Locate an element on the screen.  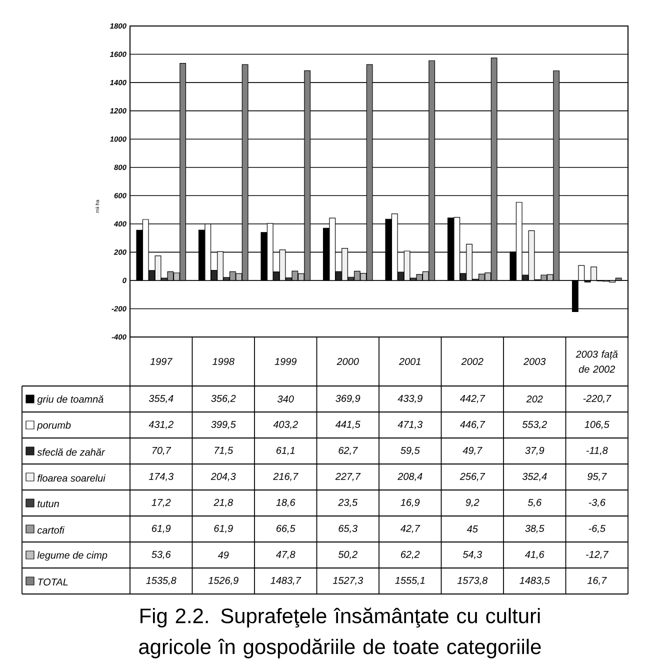
data-label: 174,3 is located at coordinates (161, 477).